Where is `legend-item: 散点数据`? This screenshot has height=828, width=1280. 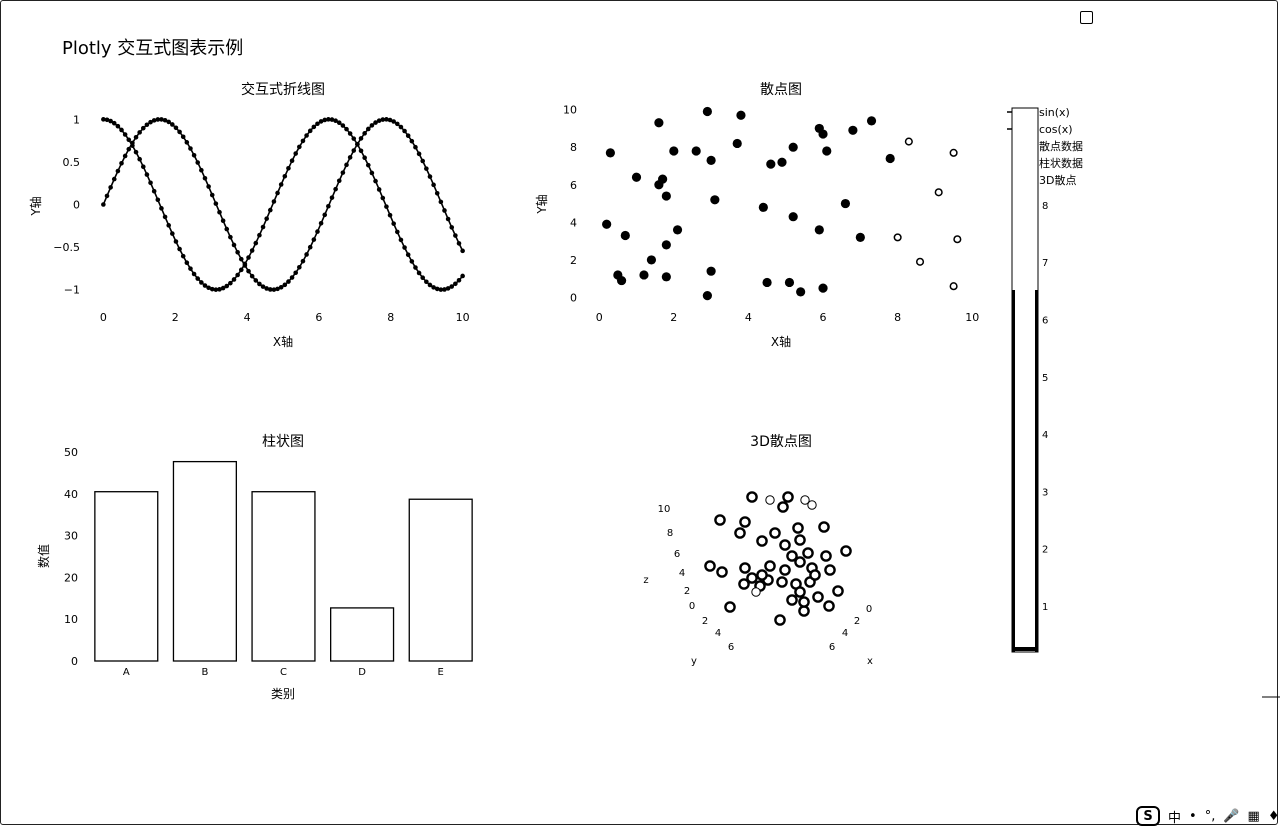
legend-item: 散点数据 is located at coordinates (1061, 146).